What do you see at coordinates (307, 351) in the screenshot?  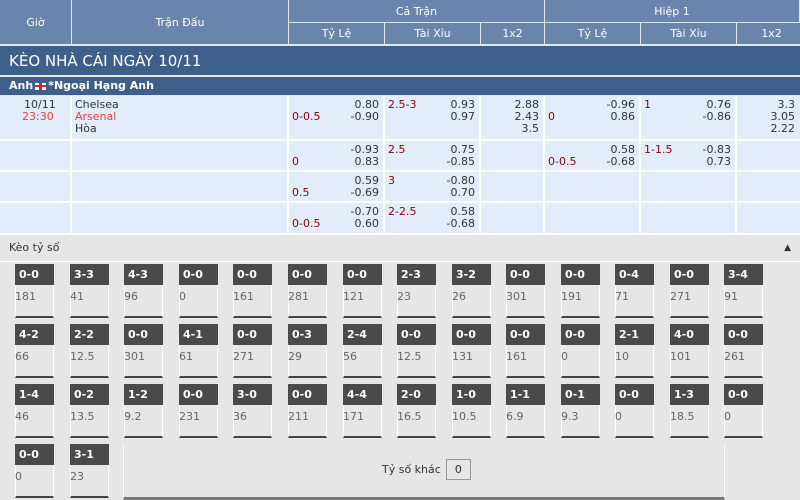 I see `score-card: 0-3 29` at bounding box center [307, 351].